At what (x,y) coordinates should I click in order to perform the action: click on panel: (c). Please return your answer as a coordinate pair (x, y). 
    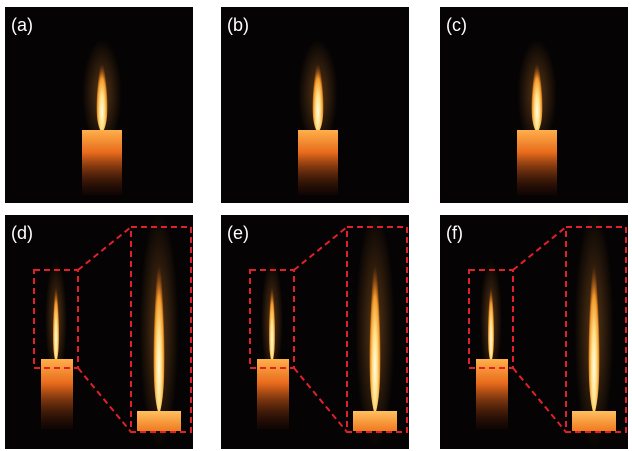
    Looking at the image, I should click on (534, 105).